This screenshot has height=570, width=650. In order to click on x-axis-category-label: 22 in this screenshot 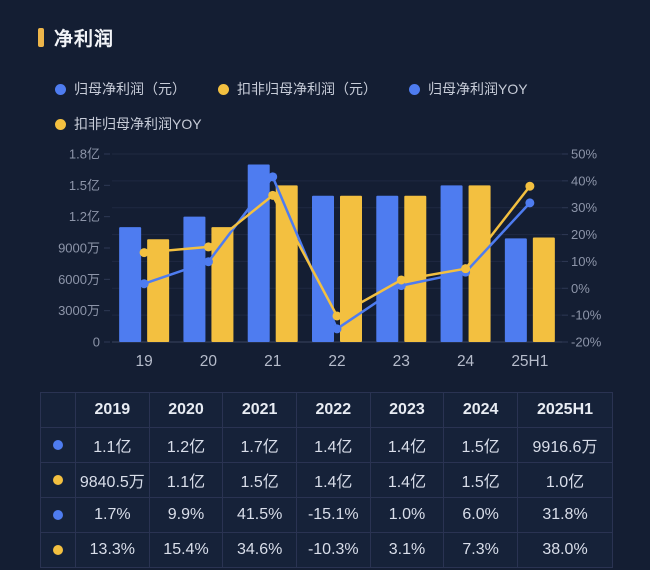, I will do `click(336, 361)`.